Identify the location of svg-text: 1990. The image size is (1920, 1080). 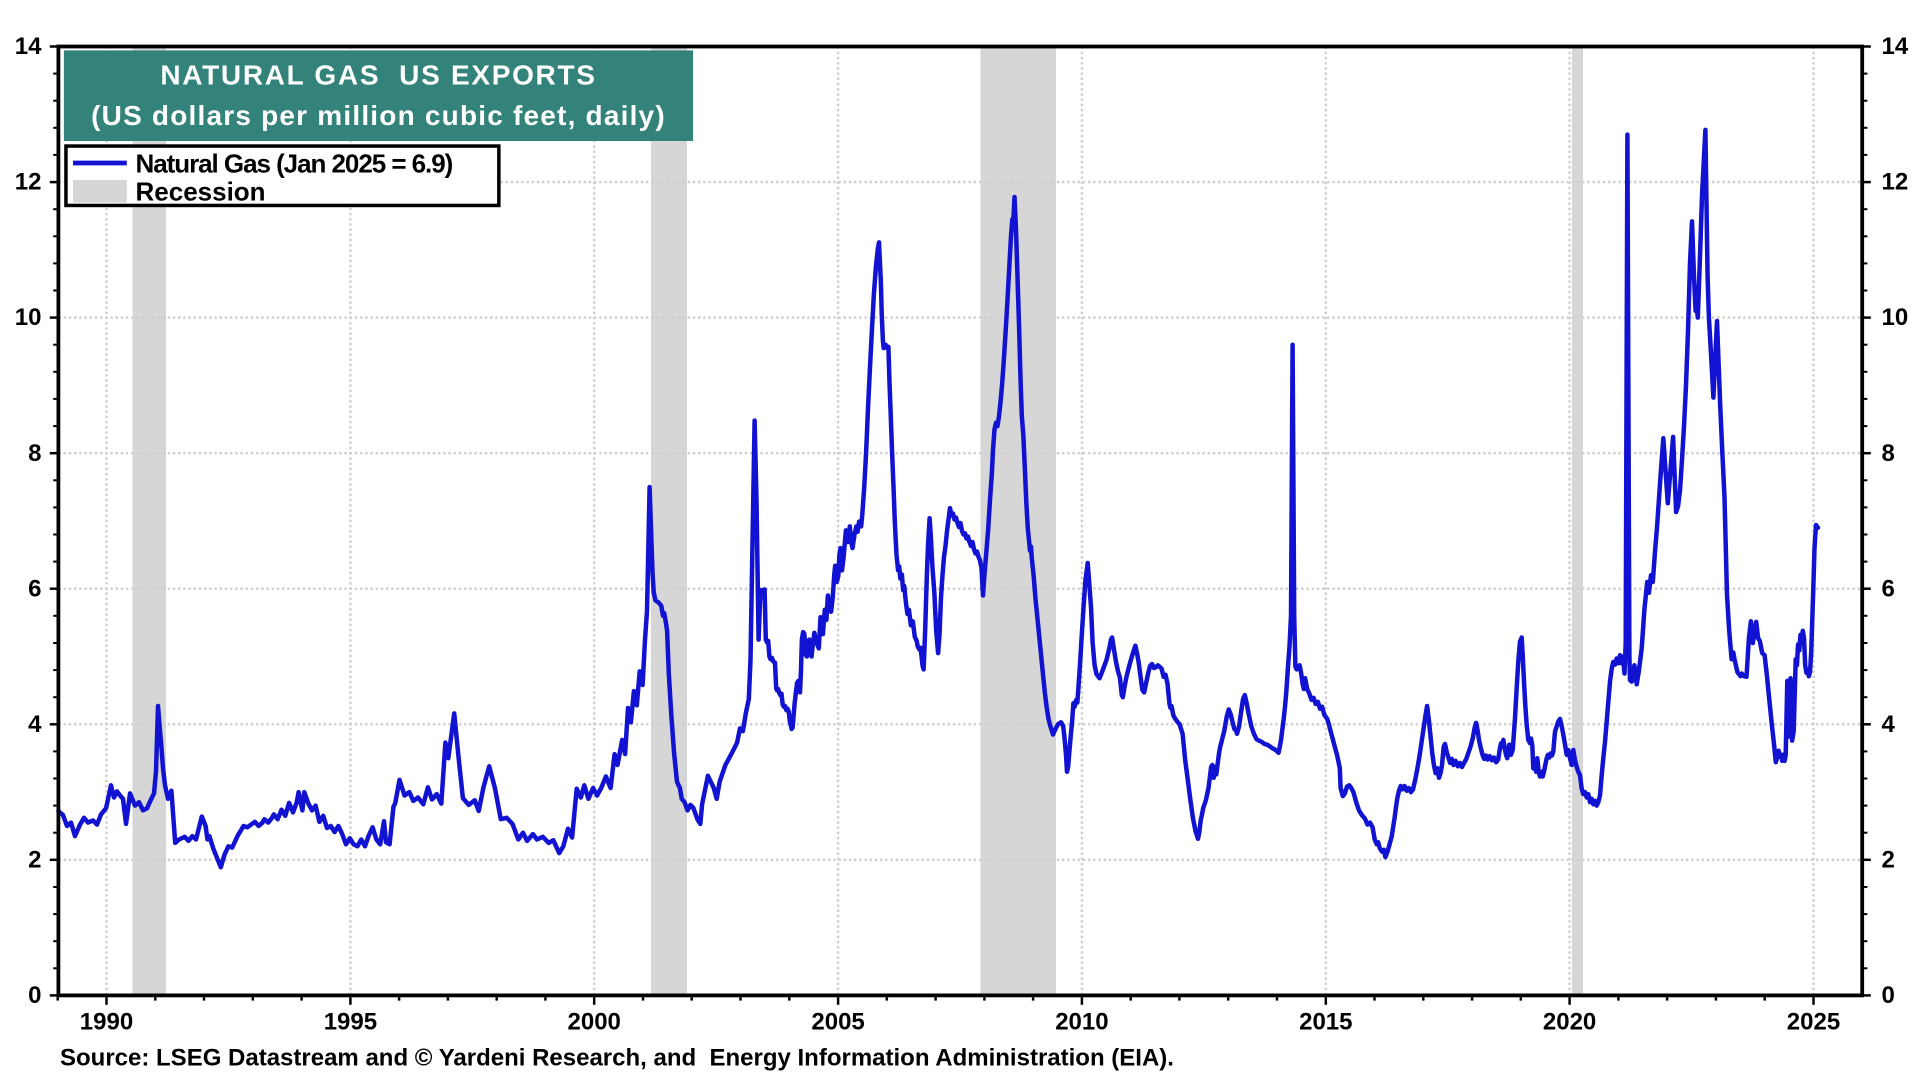
(106, 1021).